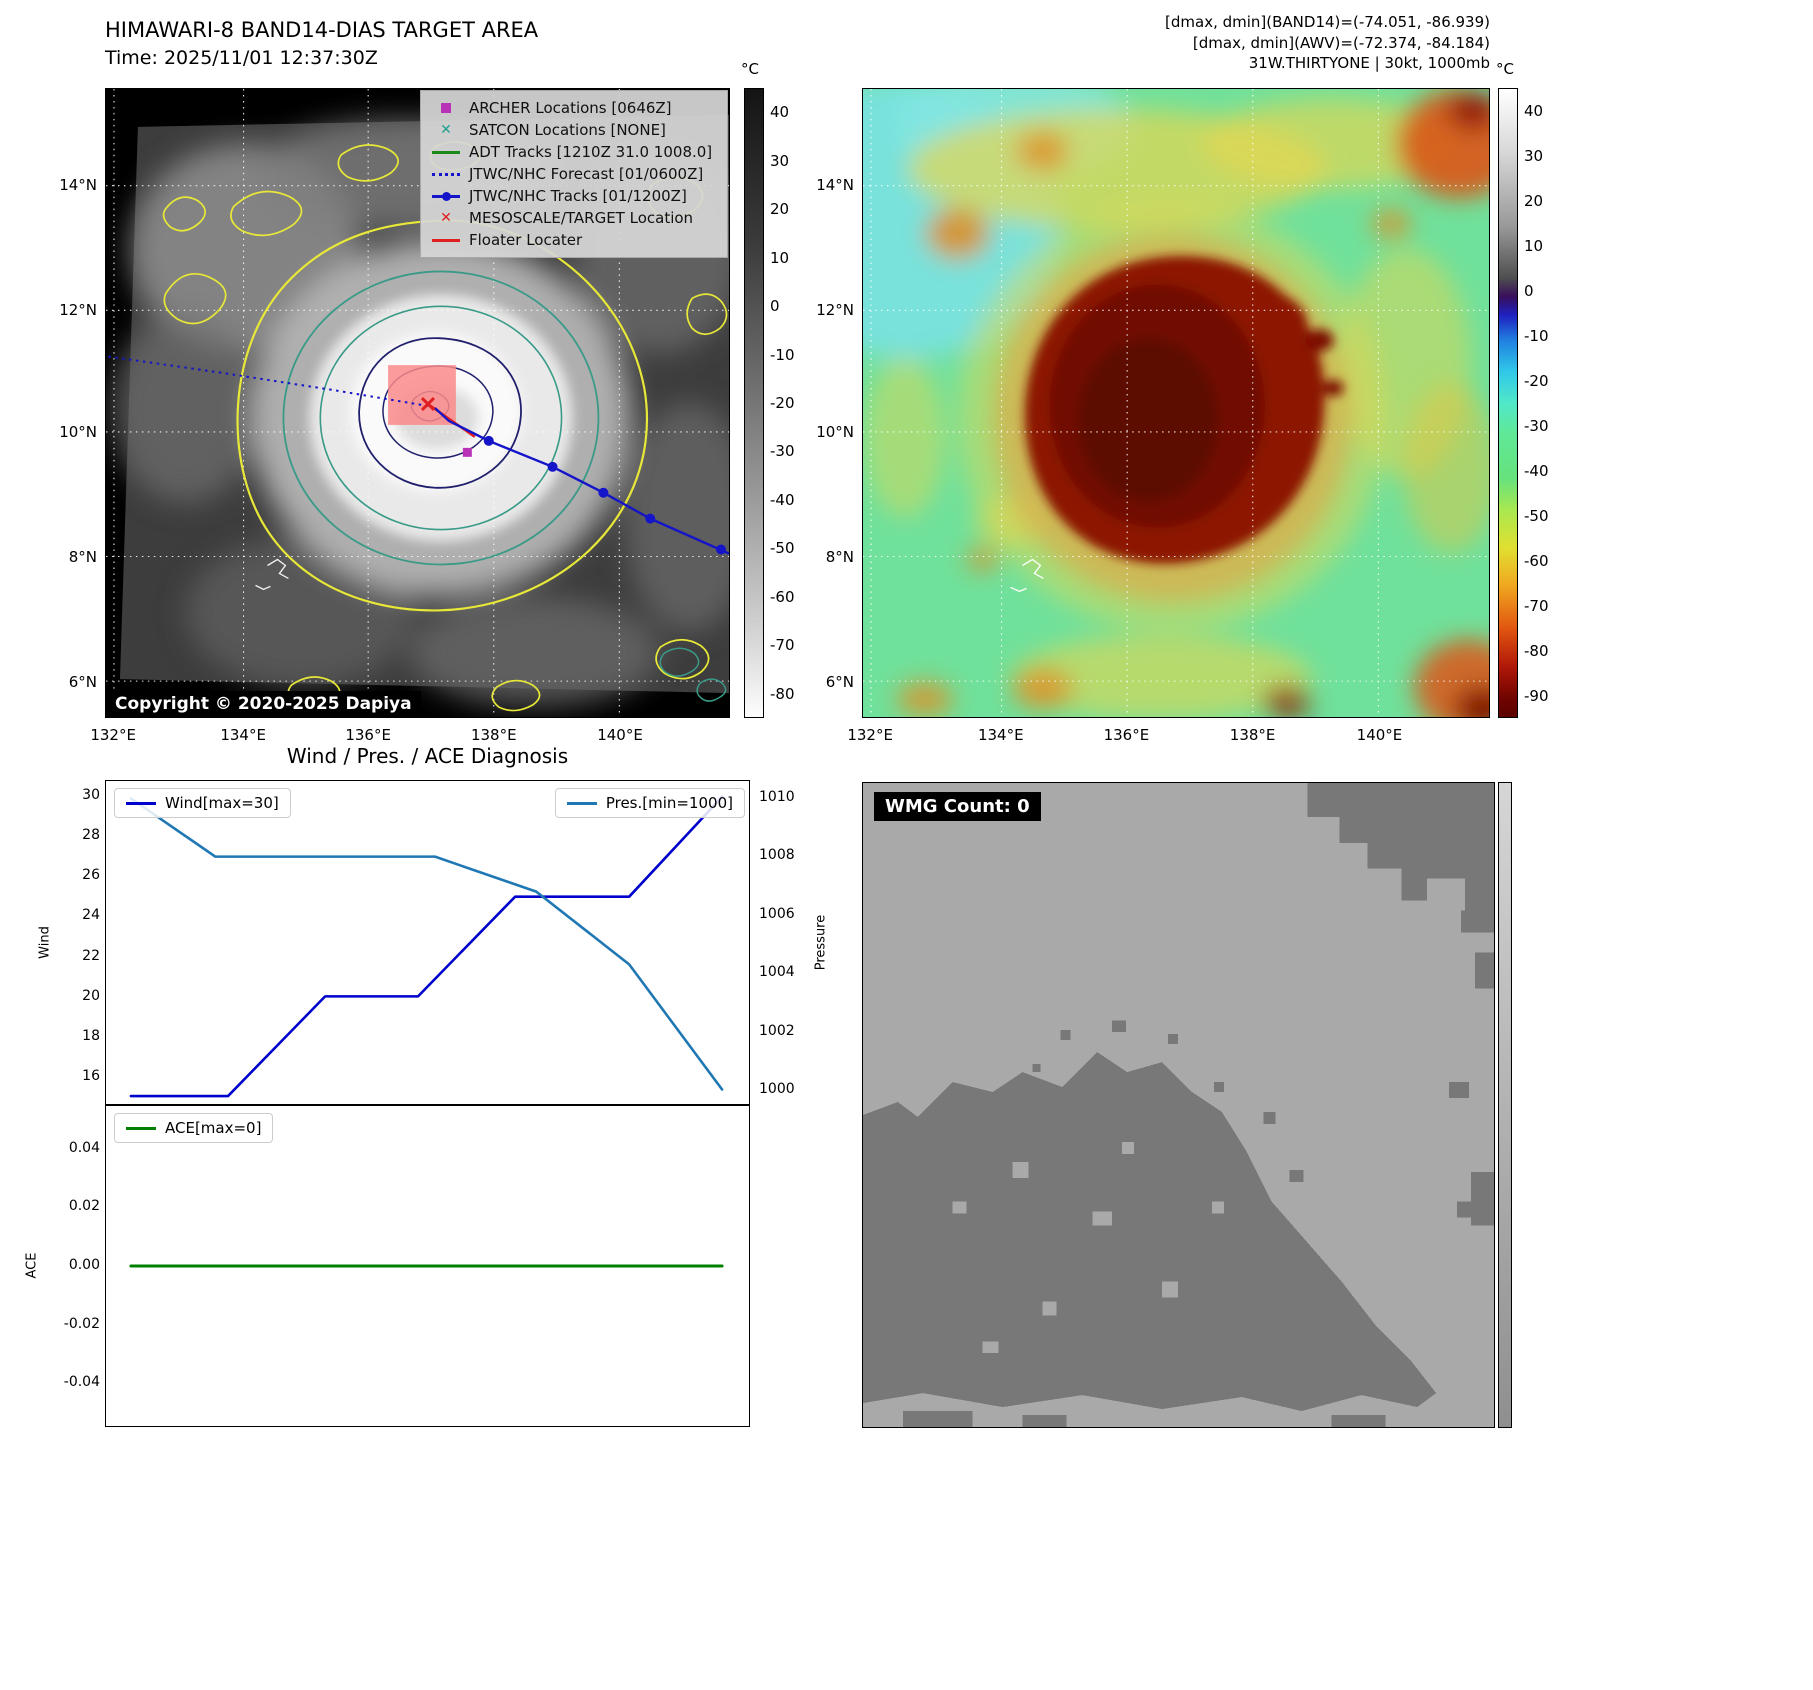 This screenshot has height=1690, width=1813. What do you see at coordinates (84, 1265) in the screenshot?
I see `ace-tick-label: 0.00` at bounding box center [84, 1265].